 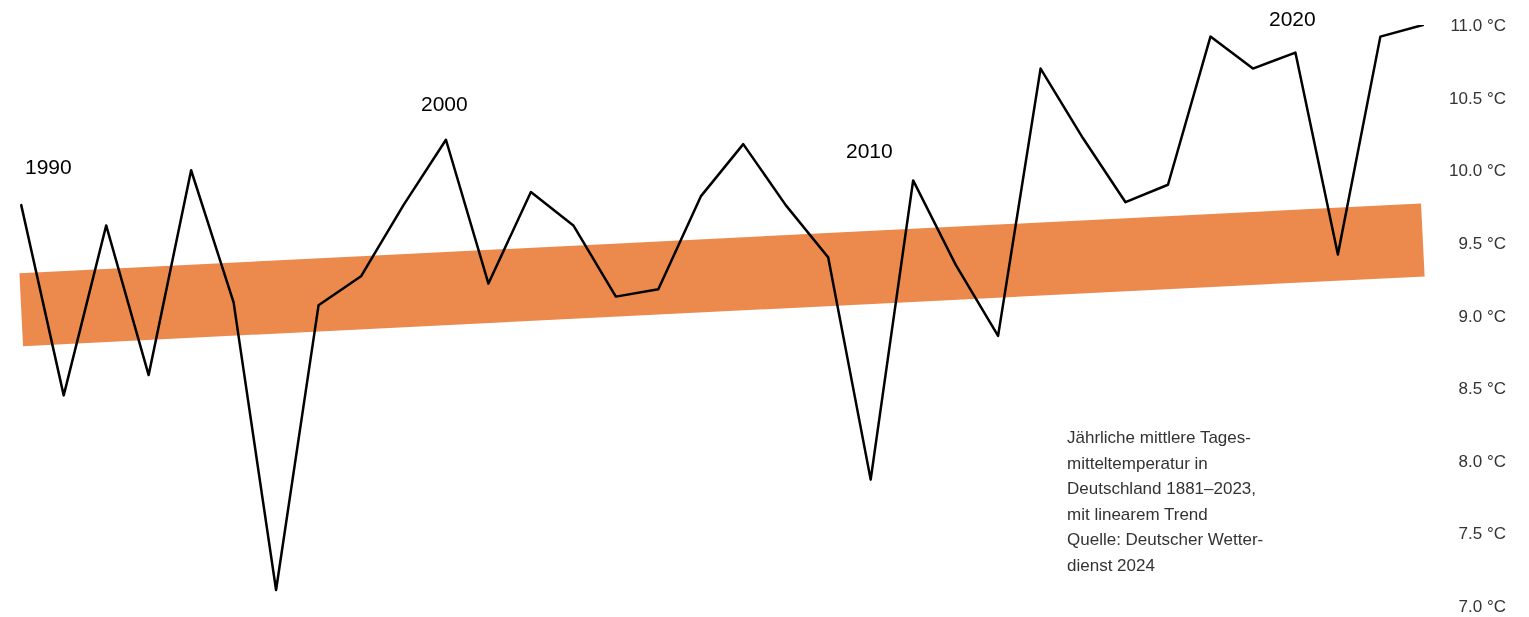 What do you see at coordinates (1477, 98) in the screenshot?
I see `y-tick-label: 10.5 °C` at bounding box center [1477, 98].